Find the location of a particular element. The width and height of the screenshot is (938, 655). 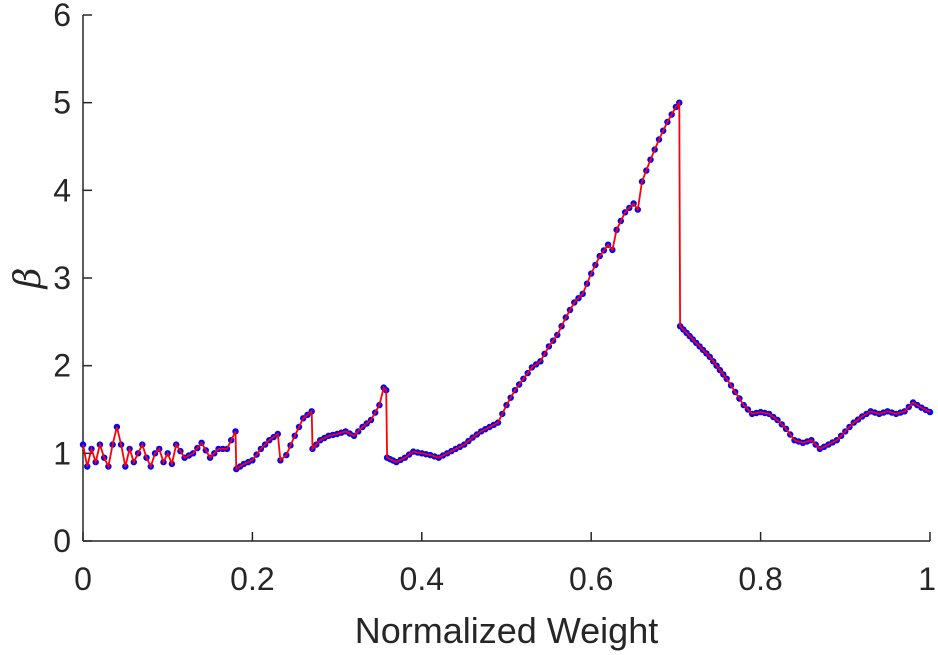

x-ticks: 0 0.2 0.4 0.6 0.8 1 is located at coordinates (505, 564).